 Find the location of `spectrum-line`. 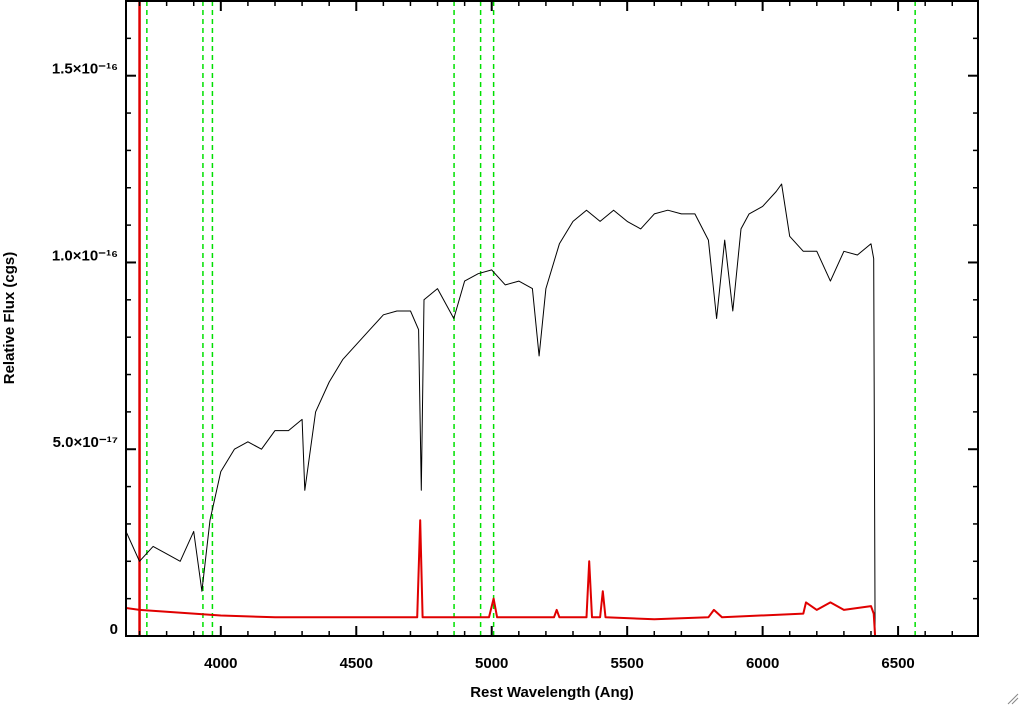

spectrum-line is located at coordinates (551, 578).